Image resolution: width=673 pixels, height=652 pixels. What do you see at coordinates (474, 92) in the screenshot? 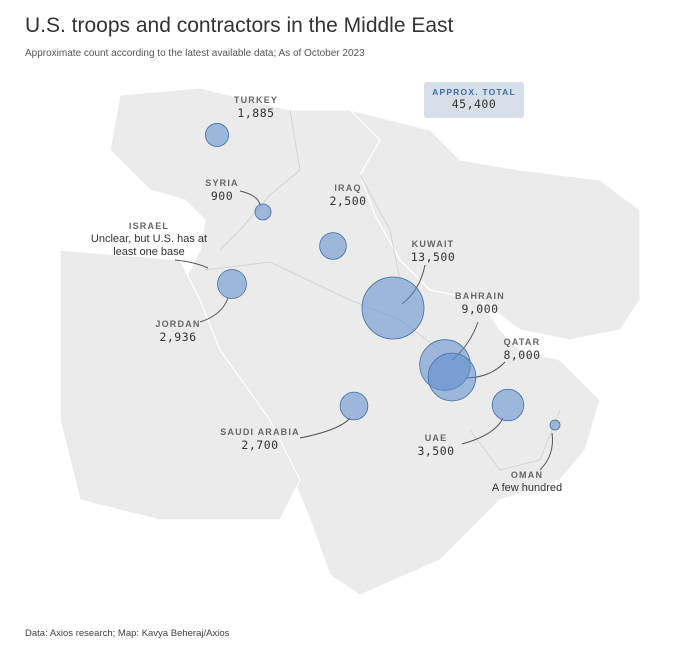
I see `total-label: APPROX. TOTAL` at bounding box center [474, 92].